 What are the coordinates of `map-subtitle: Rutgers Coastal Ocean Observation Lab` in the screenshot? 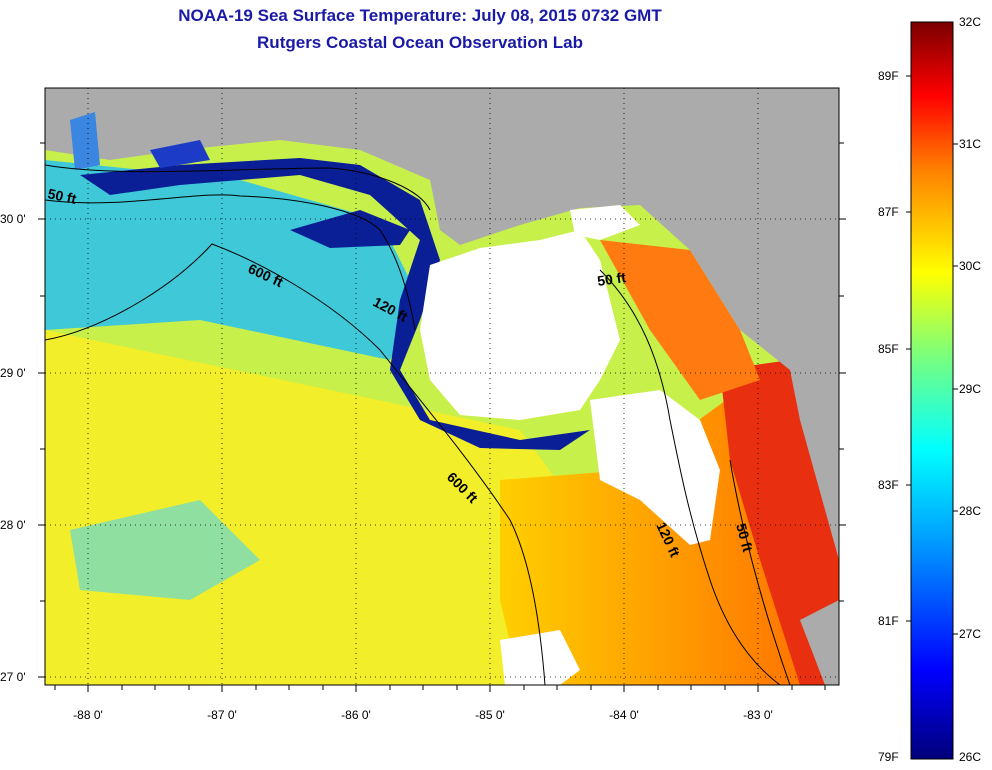 It's located at (420, 42).